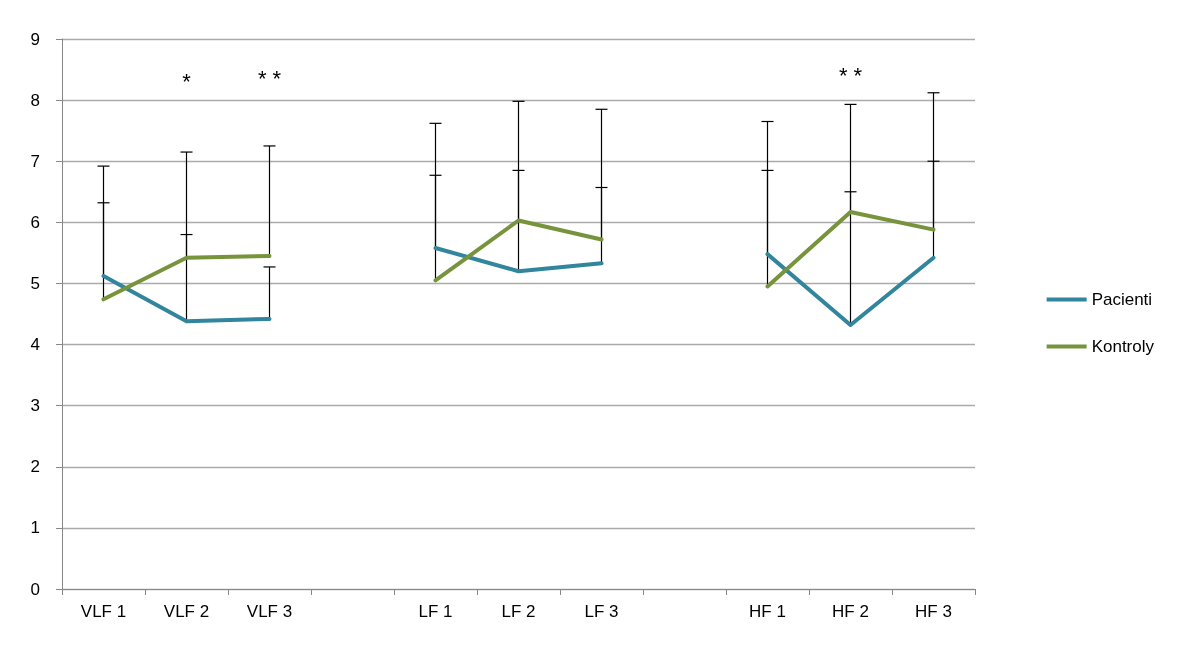 Image resolution: width=1179 pixels, height=646 pixels. I want to click on annotation: *, so click(187, 82).